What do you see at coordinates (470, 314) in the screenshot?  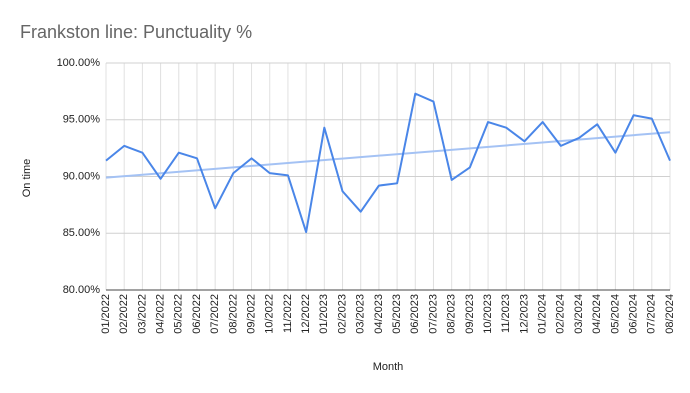 I see `x-tick-label: 09/2023` at bounding box center [470, 314].